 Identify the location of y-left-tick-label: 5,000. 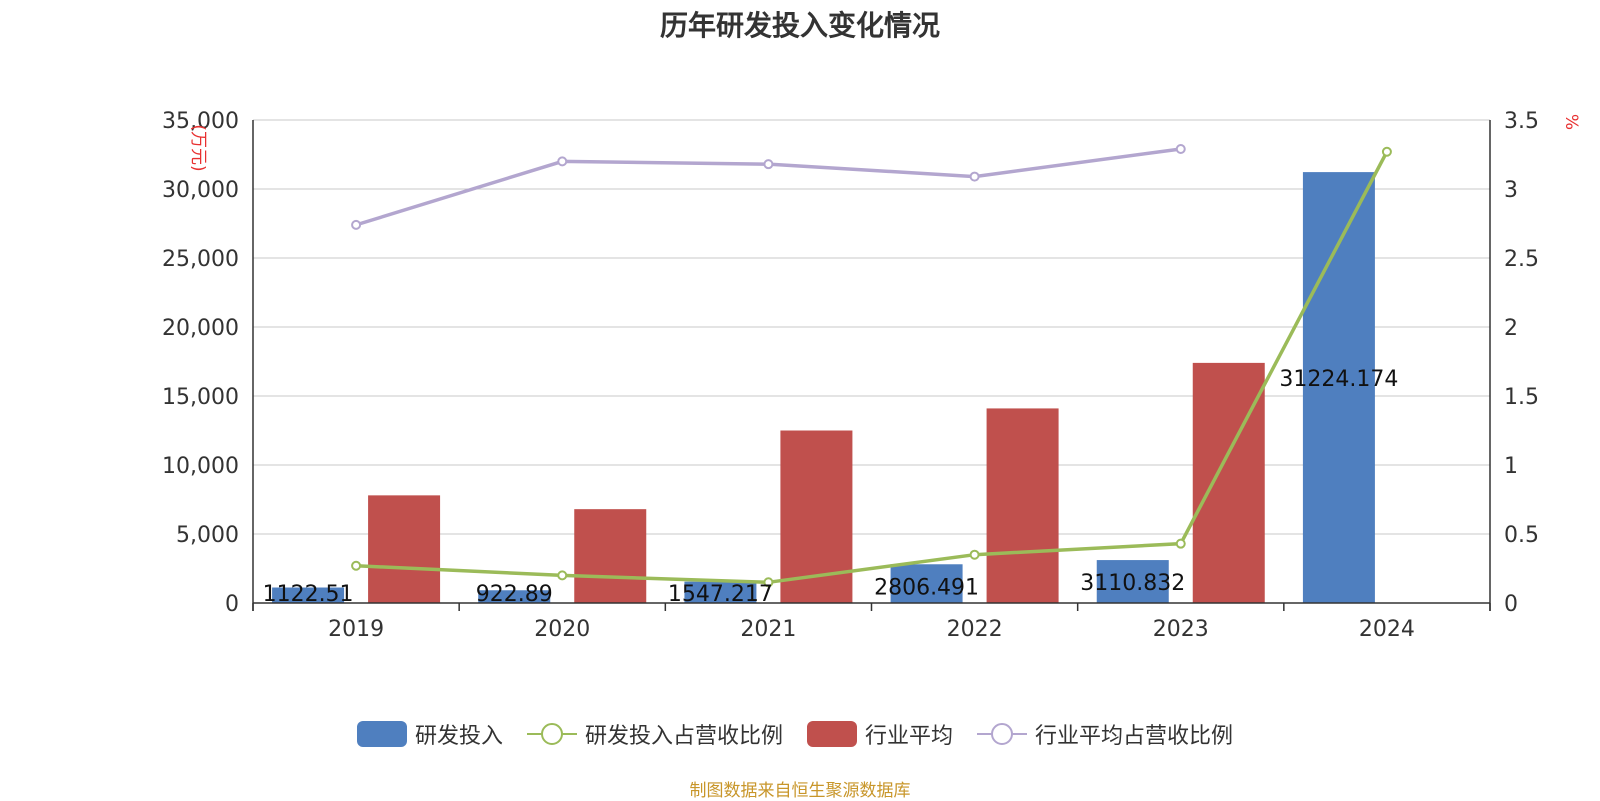
(207, 535).